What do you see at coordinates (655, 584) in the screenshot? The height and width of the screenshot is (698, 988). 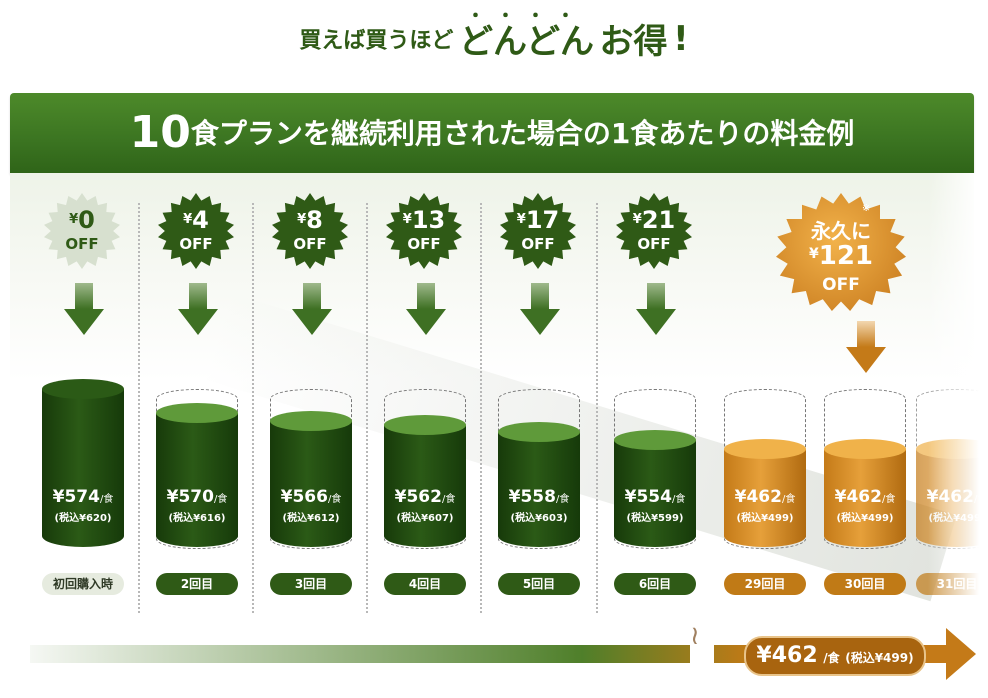 I see `purchase-count-label: 6回目` at bounding box center [655, 584].